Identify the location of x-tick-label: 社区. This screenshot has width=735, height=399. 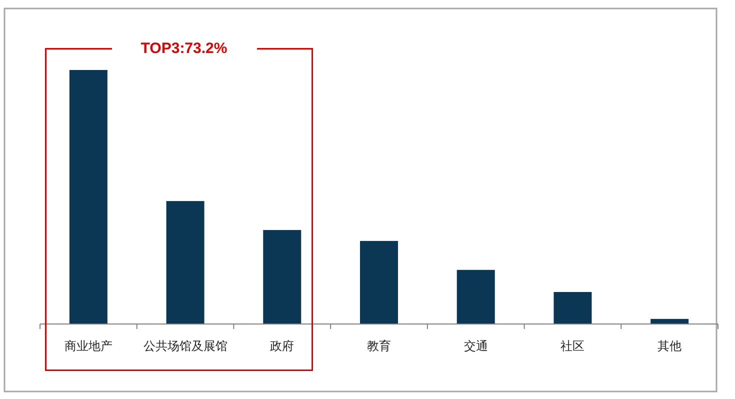
(572, 346).